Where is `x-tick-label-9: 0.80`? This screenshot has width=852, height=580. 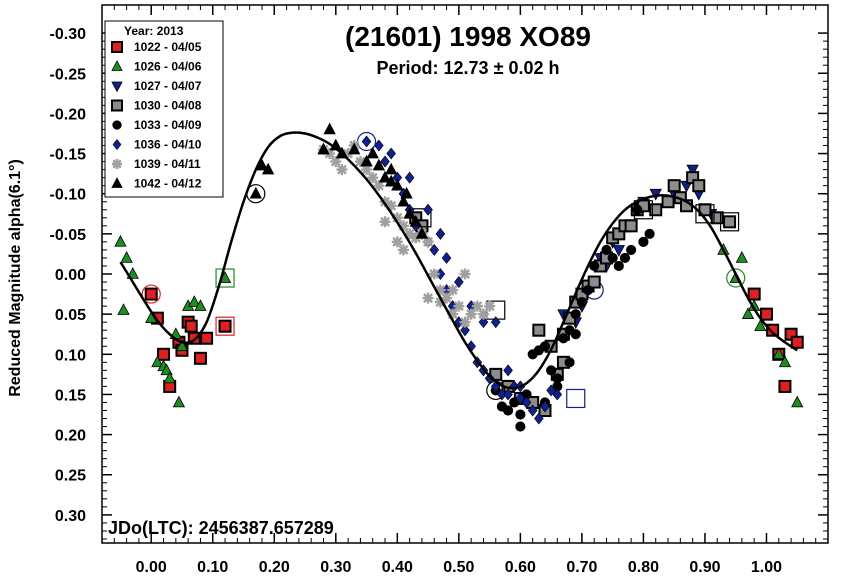
x-tick-label-9: 0.80 is located at coordinates (643, 567).